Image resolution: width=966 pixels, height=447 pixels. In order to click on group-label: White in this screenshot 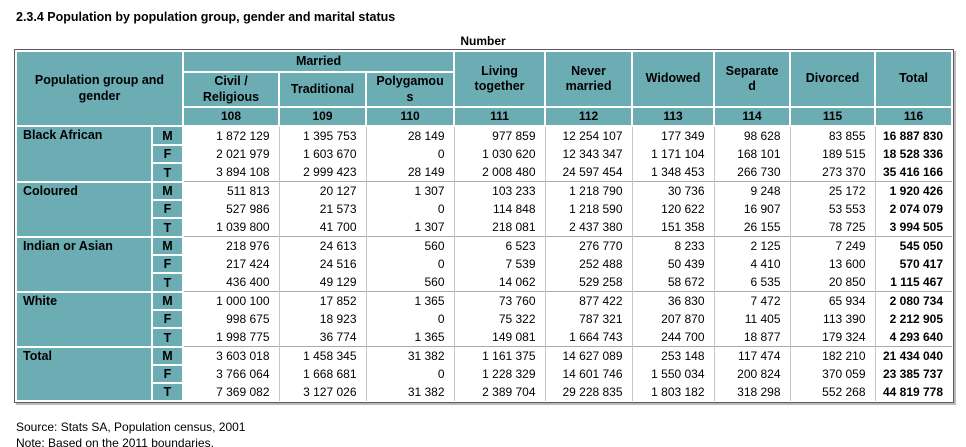, I will do `click(84, 319)`.